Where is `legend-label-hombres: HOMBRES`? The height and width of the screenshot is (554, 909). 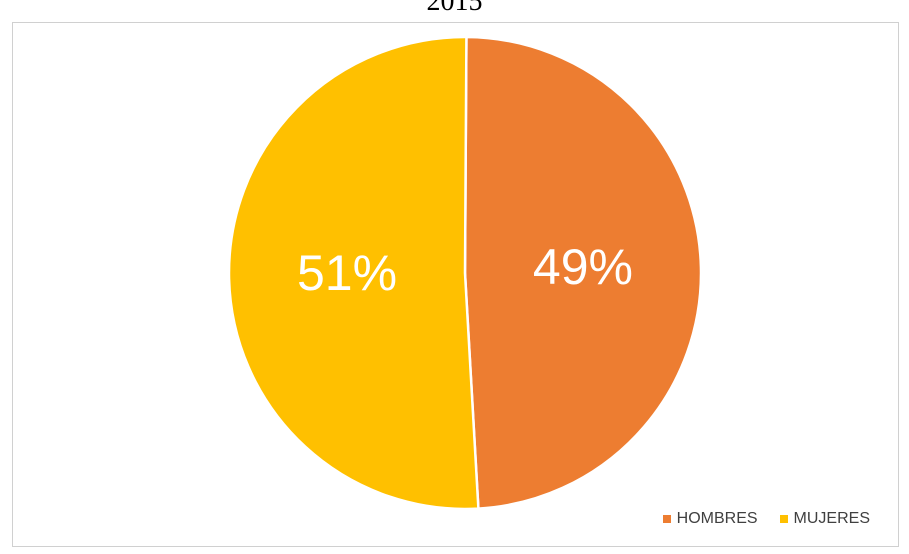 legend-label-hombres: HOMBRES is located at coordinates (717, 518).